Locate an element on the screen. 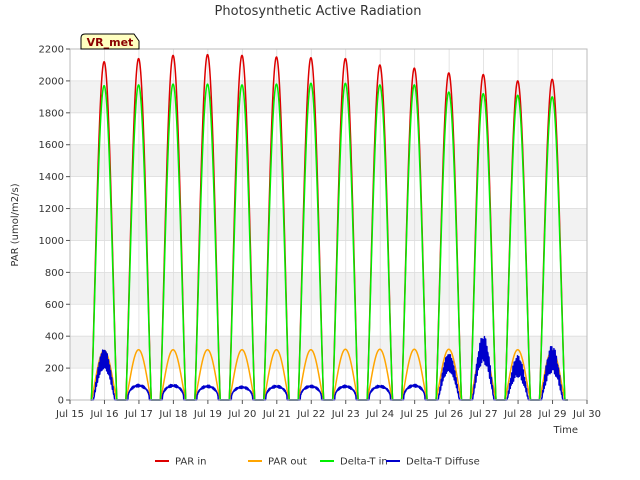 The height and width of the screenshot is (480, 640). y-tick-label-8: 1600 is located at coordinates (51, 145).